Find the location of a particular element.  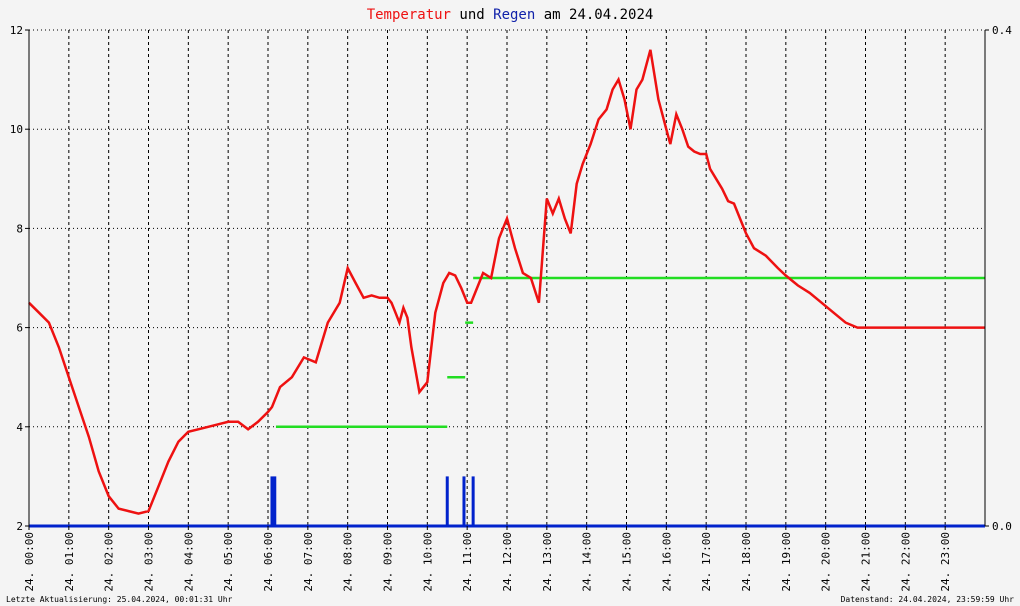

y-axis-left: 2 4 6 8 10 12 is located at coordinates (19, 278).